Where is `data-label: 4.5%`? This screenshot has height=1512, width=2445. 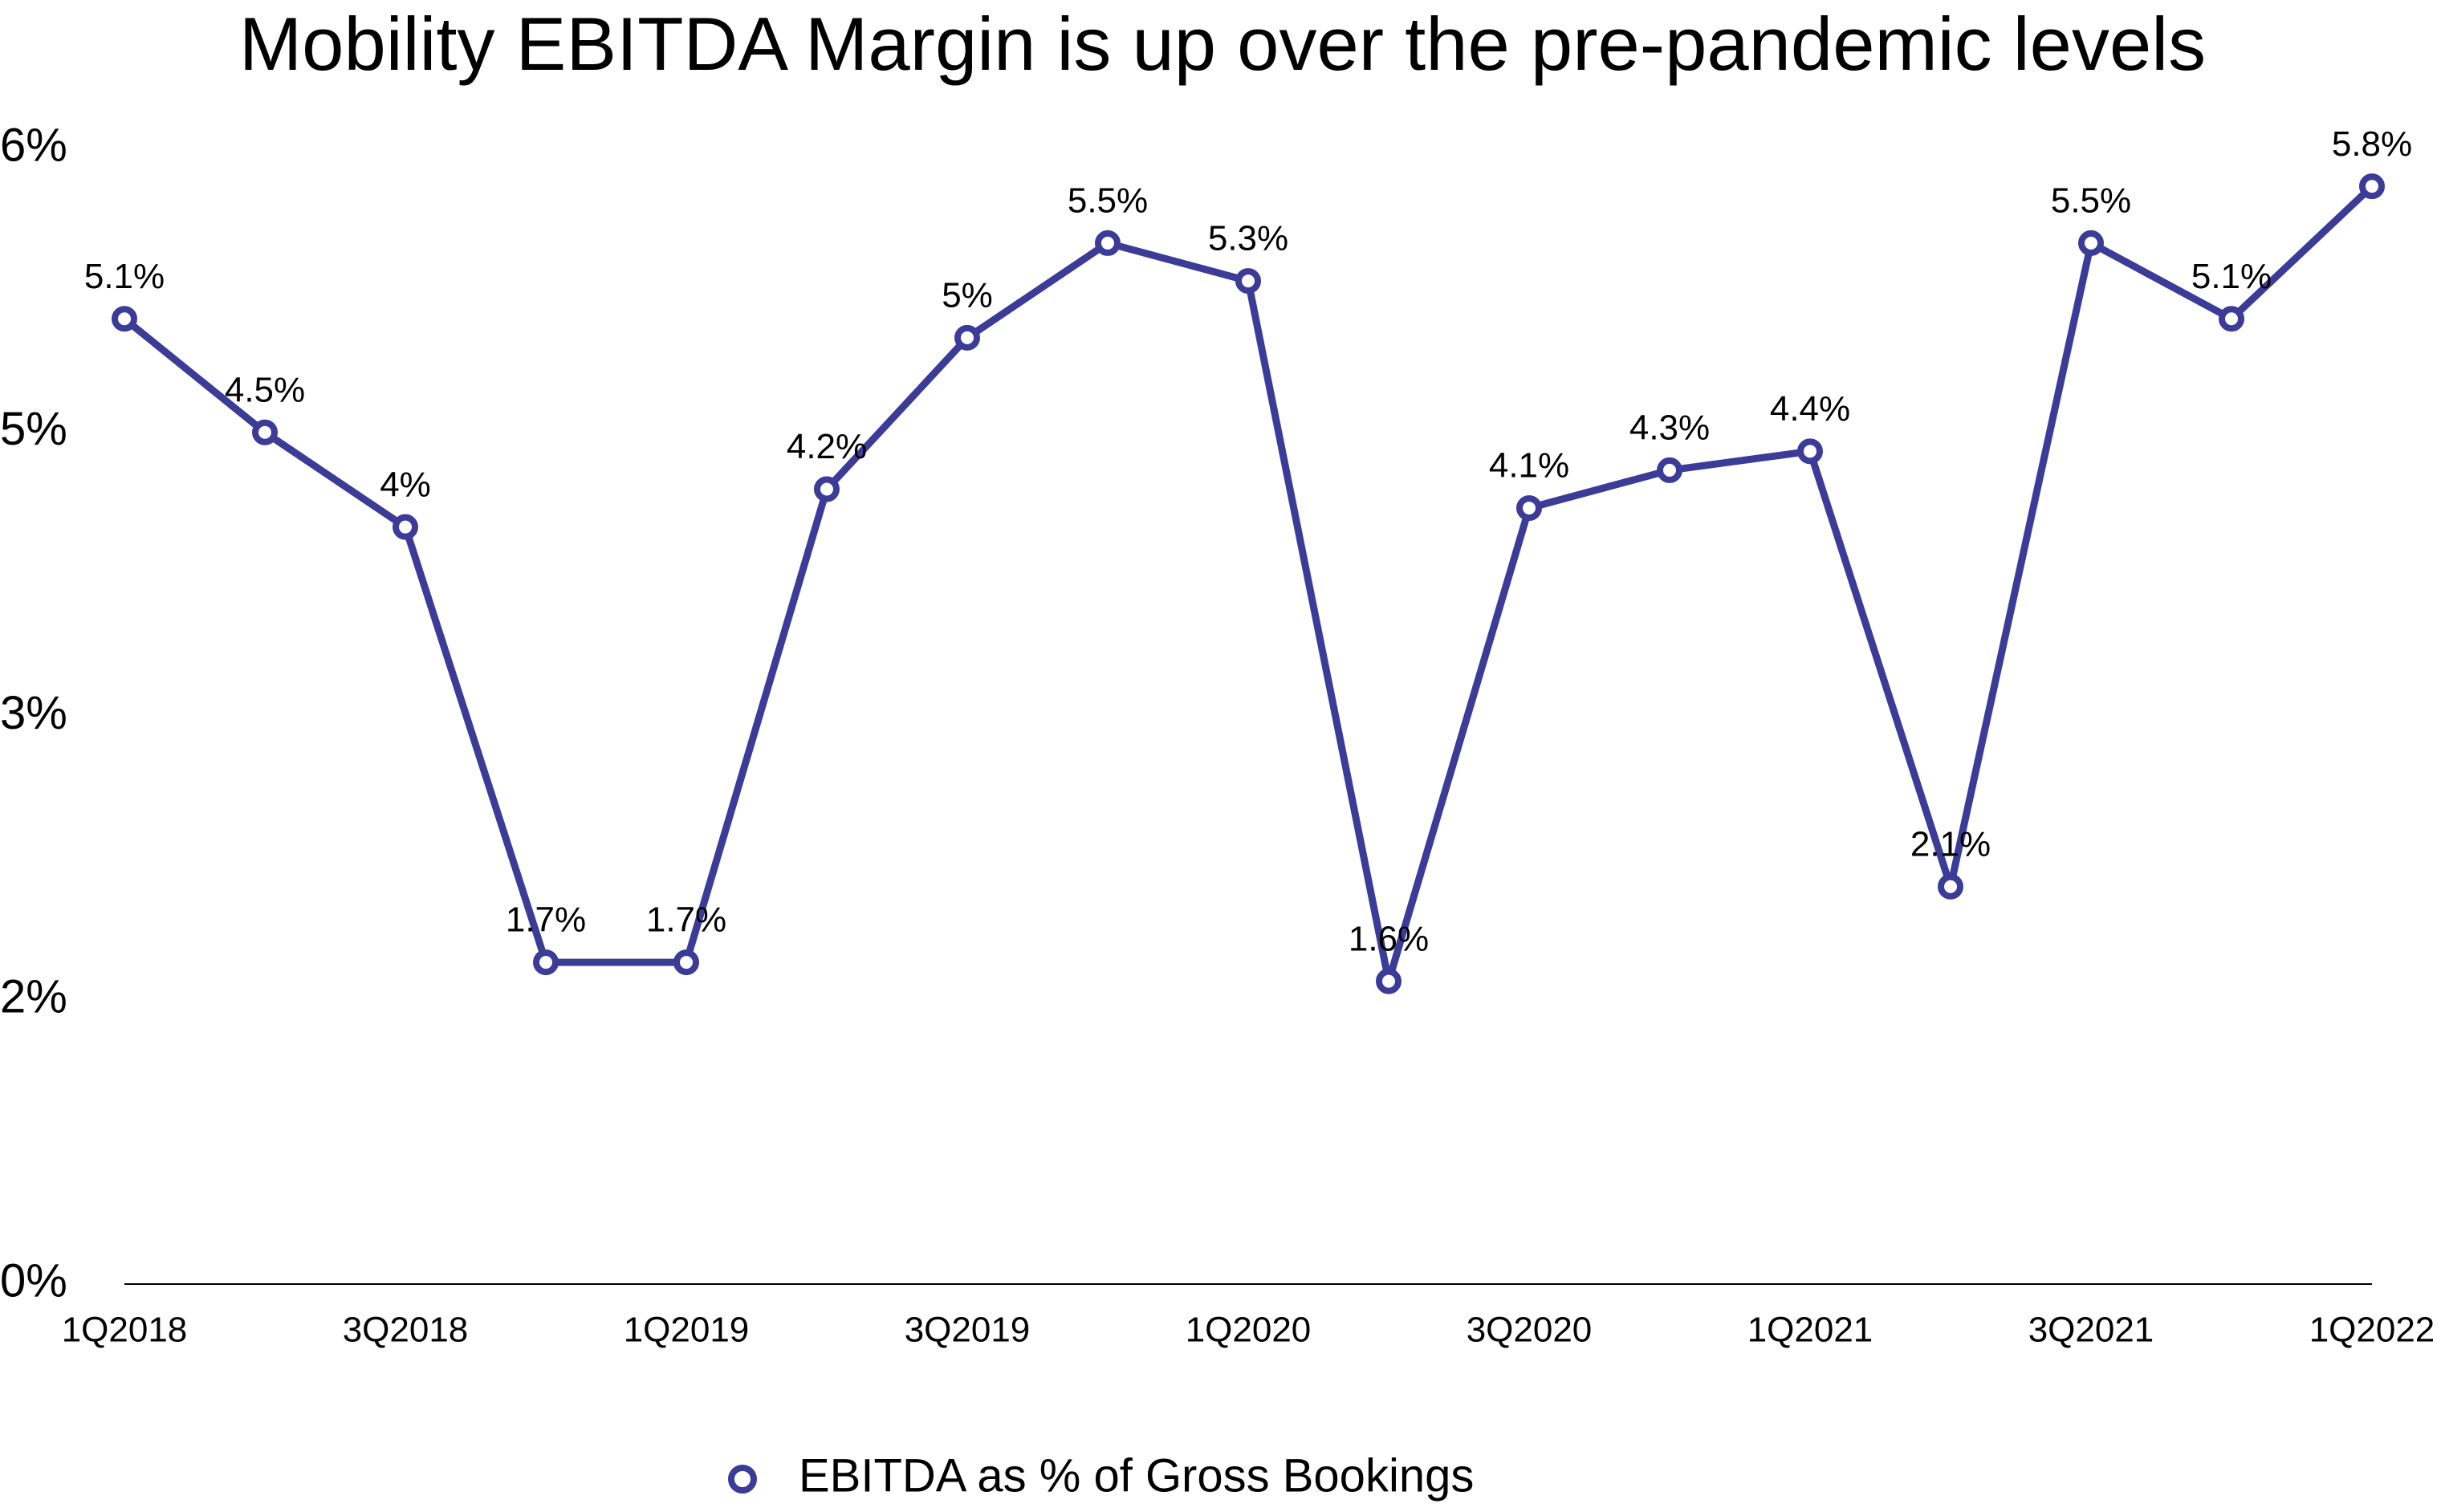
data-label: 4.5% is located at coordinates (265, 389).